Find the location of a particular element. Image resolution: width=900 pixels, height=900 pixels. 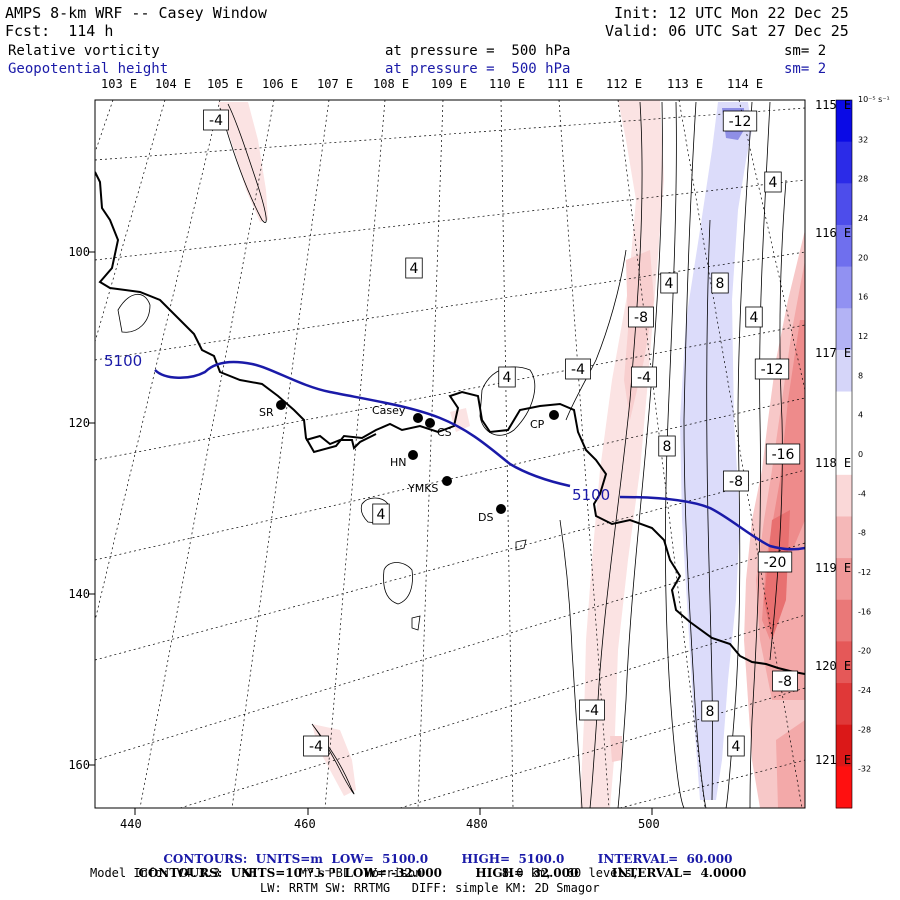

lon-label-top: 104 E is located at coordinates (173, 84).